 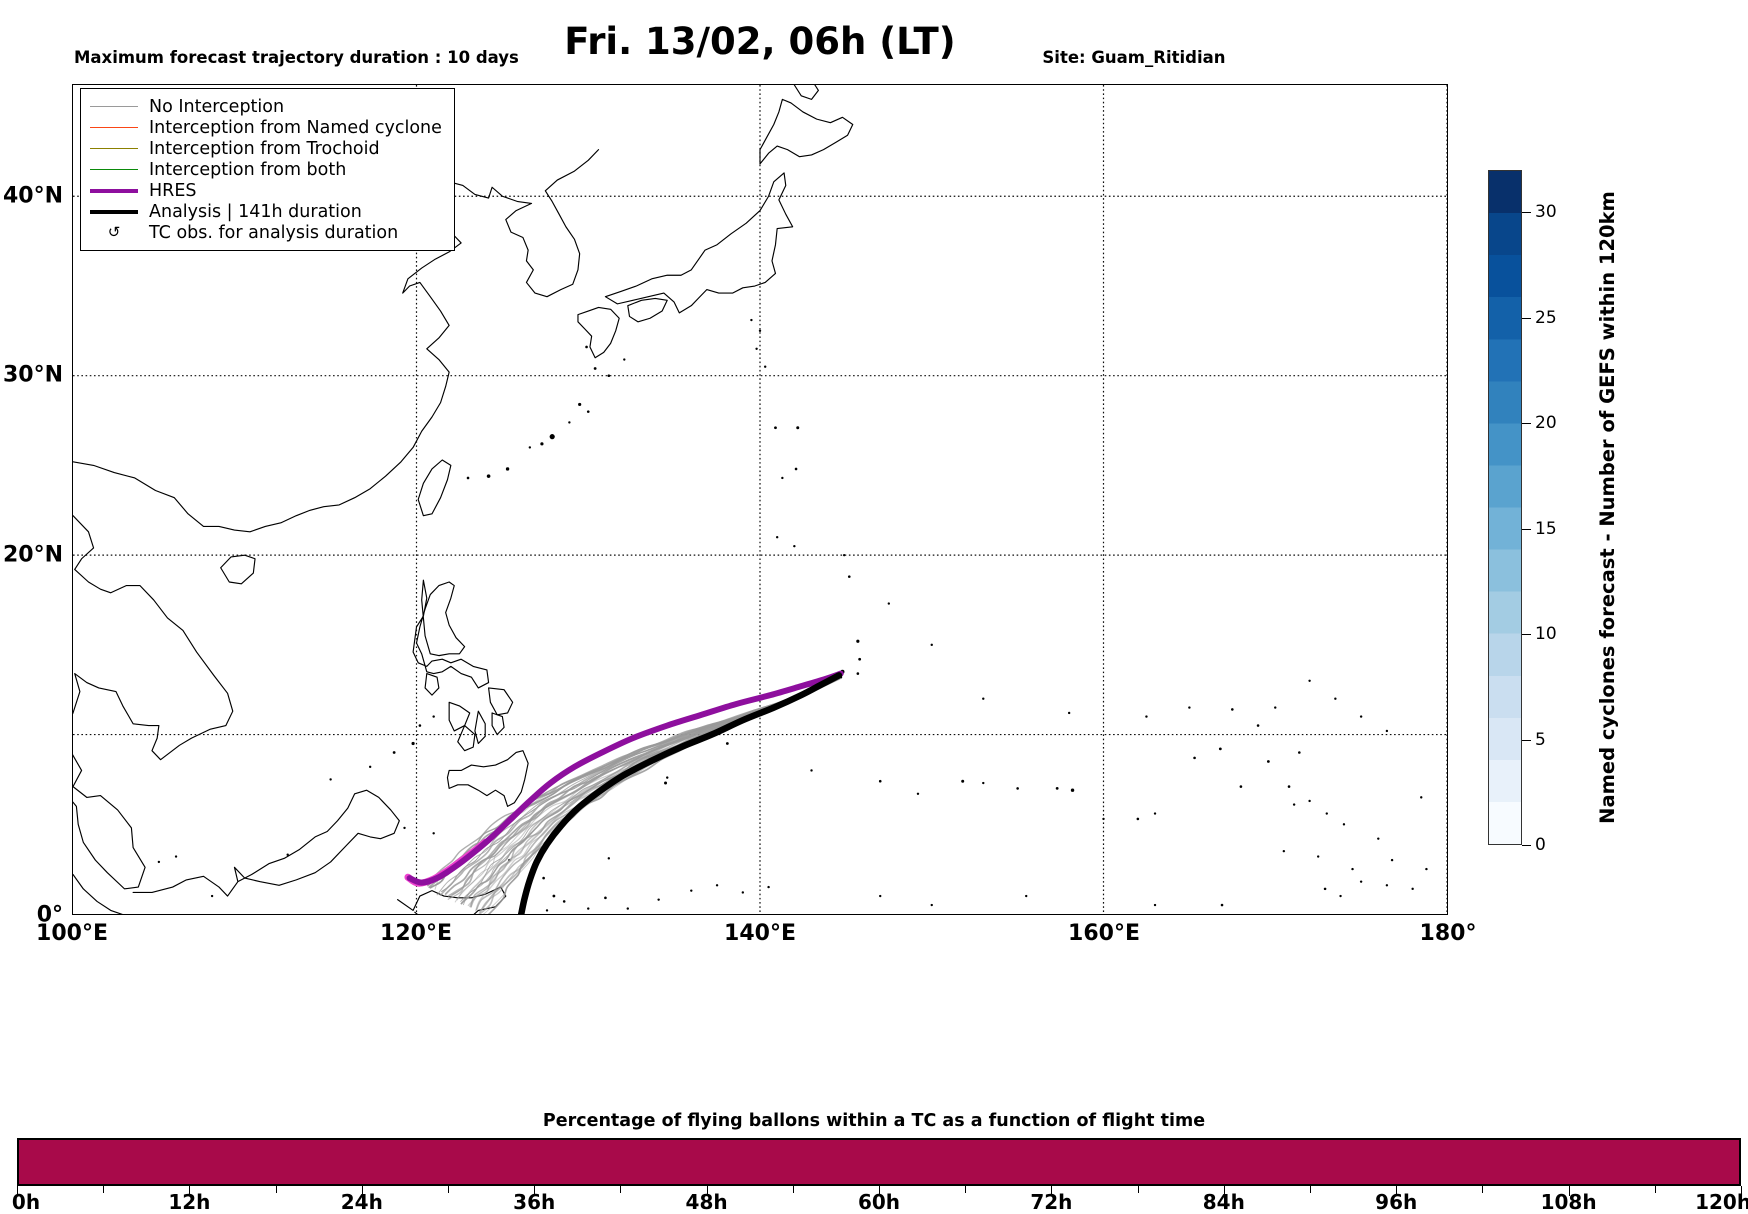 I want to click on legend-item-2: Interception from Trochoid, so click(x=266, y=148).